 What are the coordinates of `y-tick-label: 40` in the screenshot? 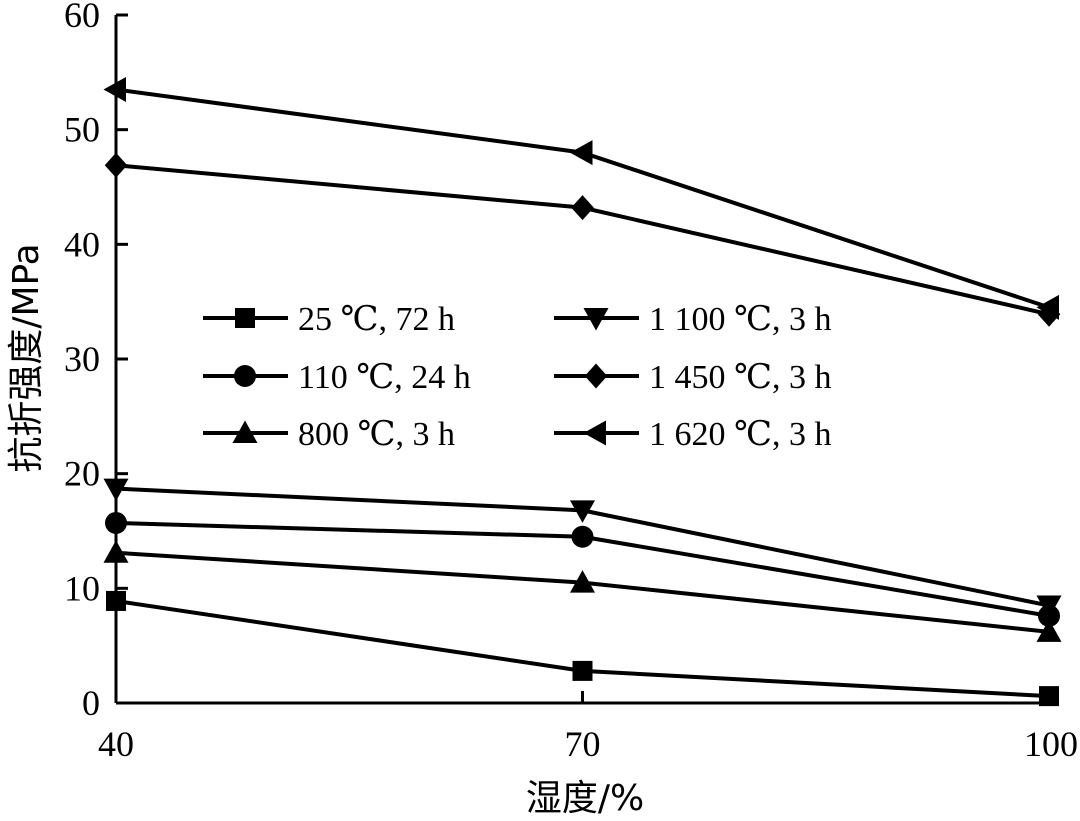 It's located at (82, 244).